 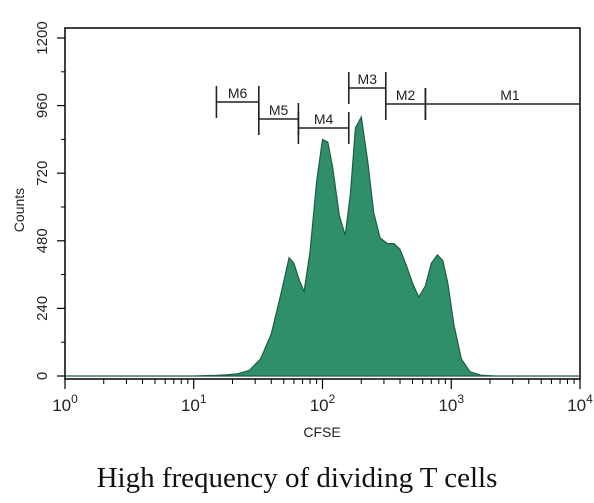 I want to click on x-tick-label: 10⁰, so click(x=65, y=403).